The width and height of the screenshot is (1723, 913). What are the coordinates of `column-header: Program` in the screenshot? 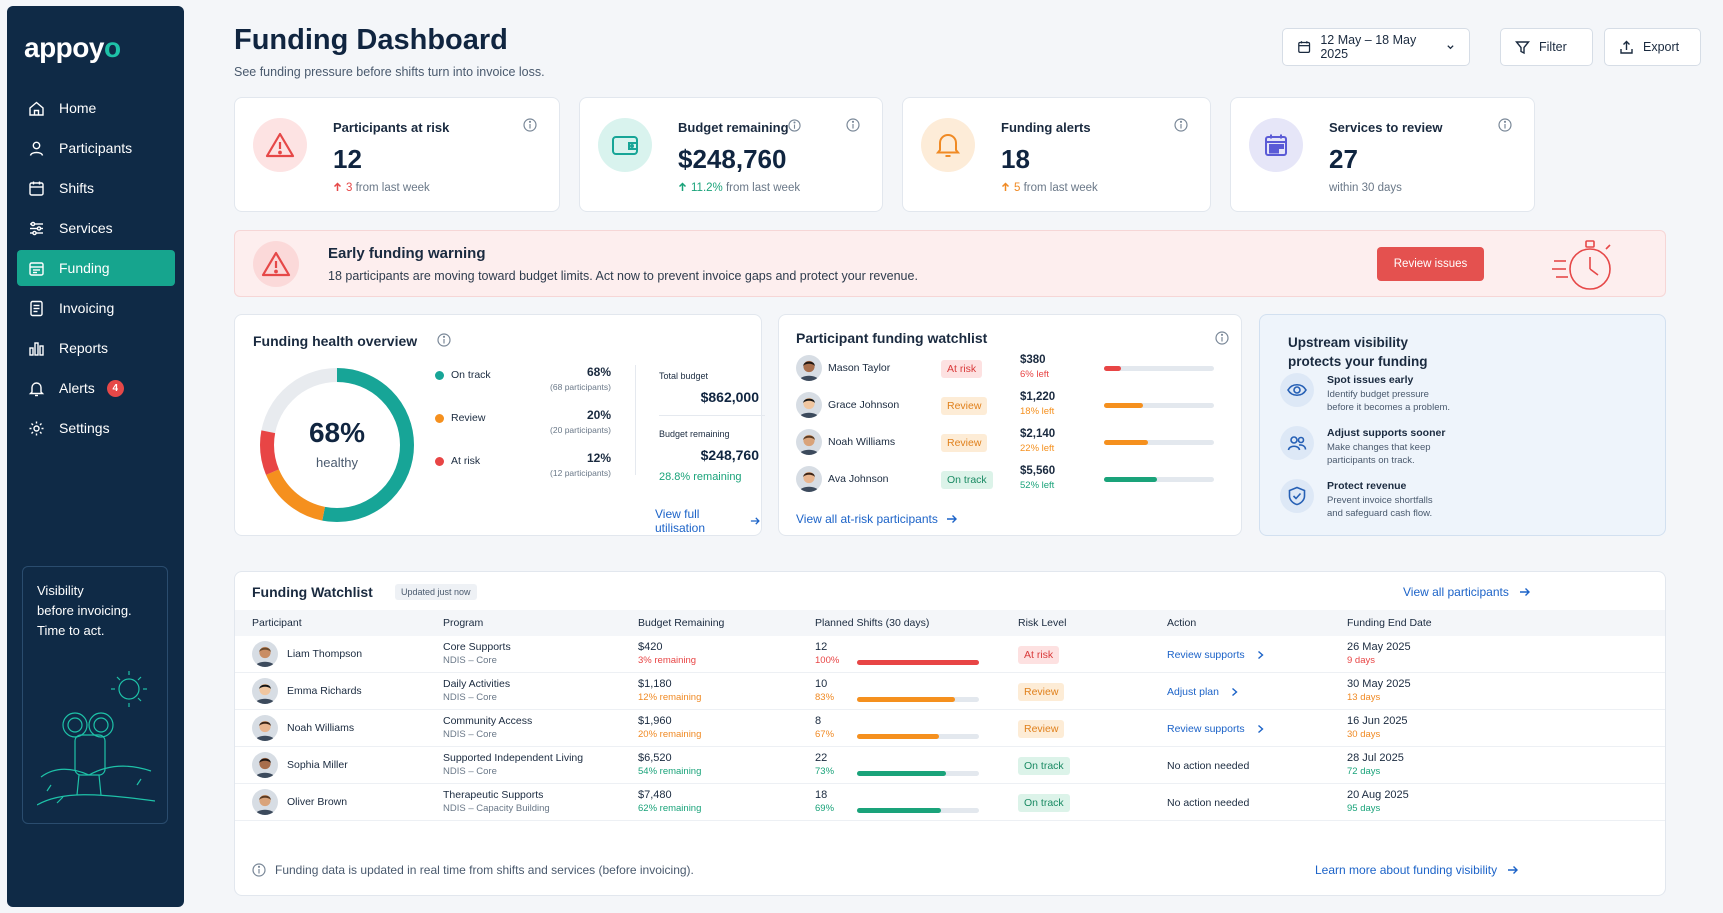 It's located at (463, 623).